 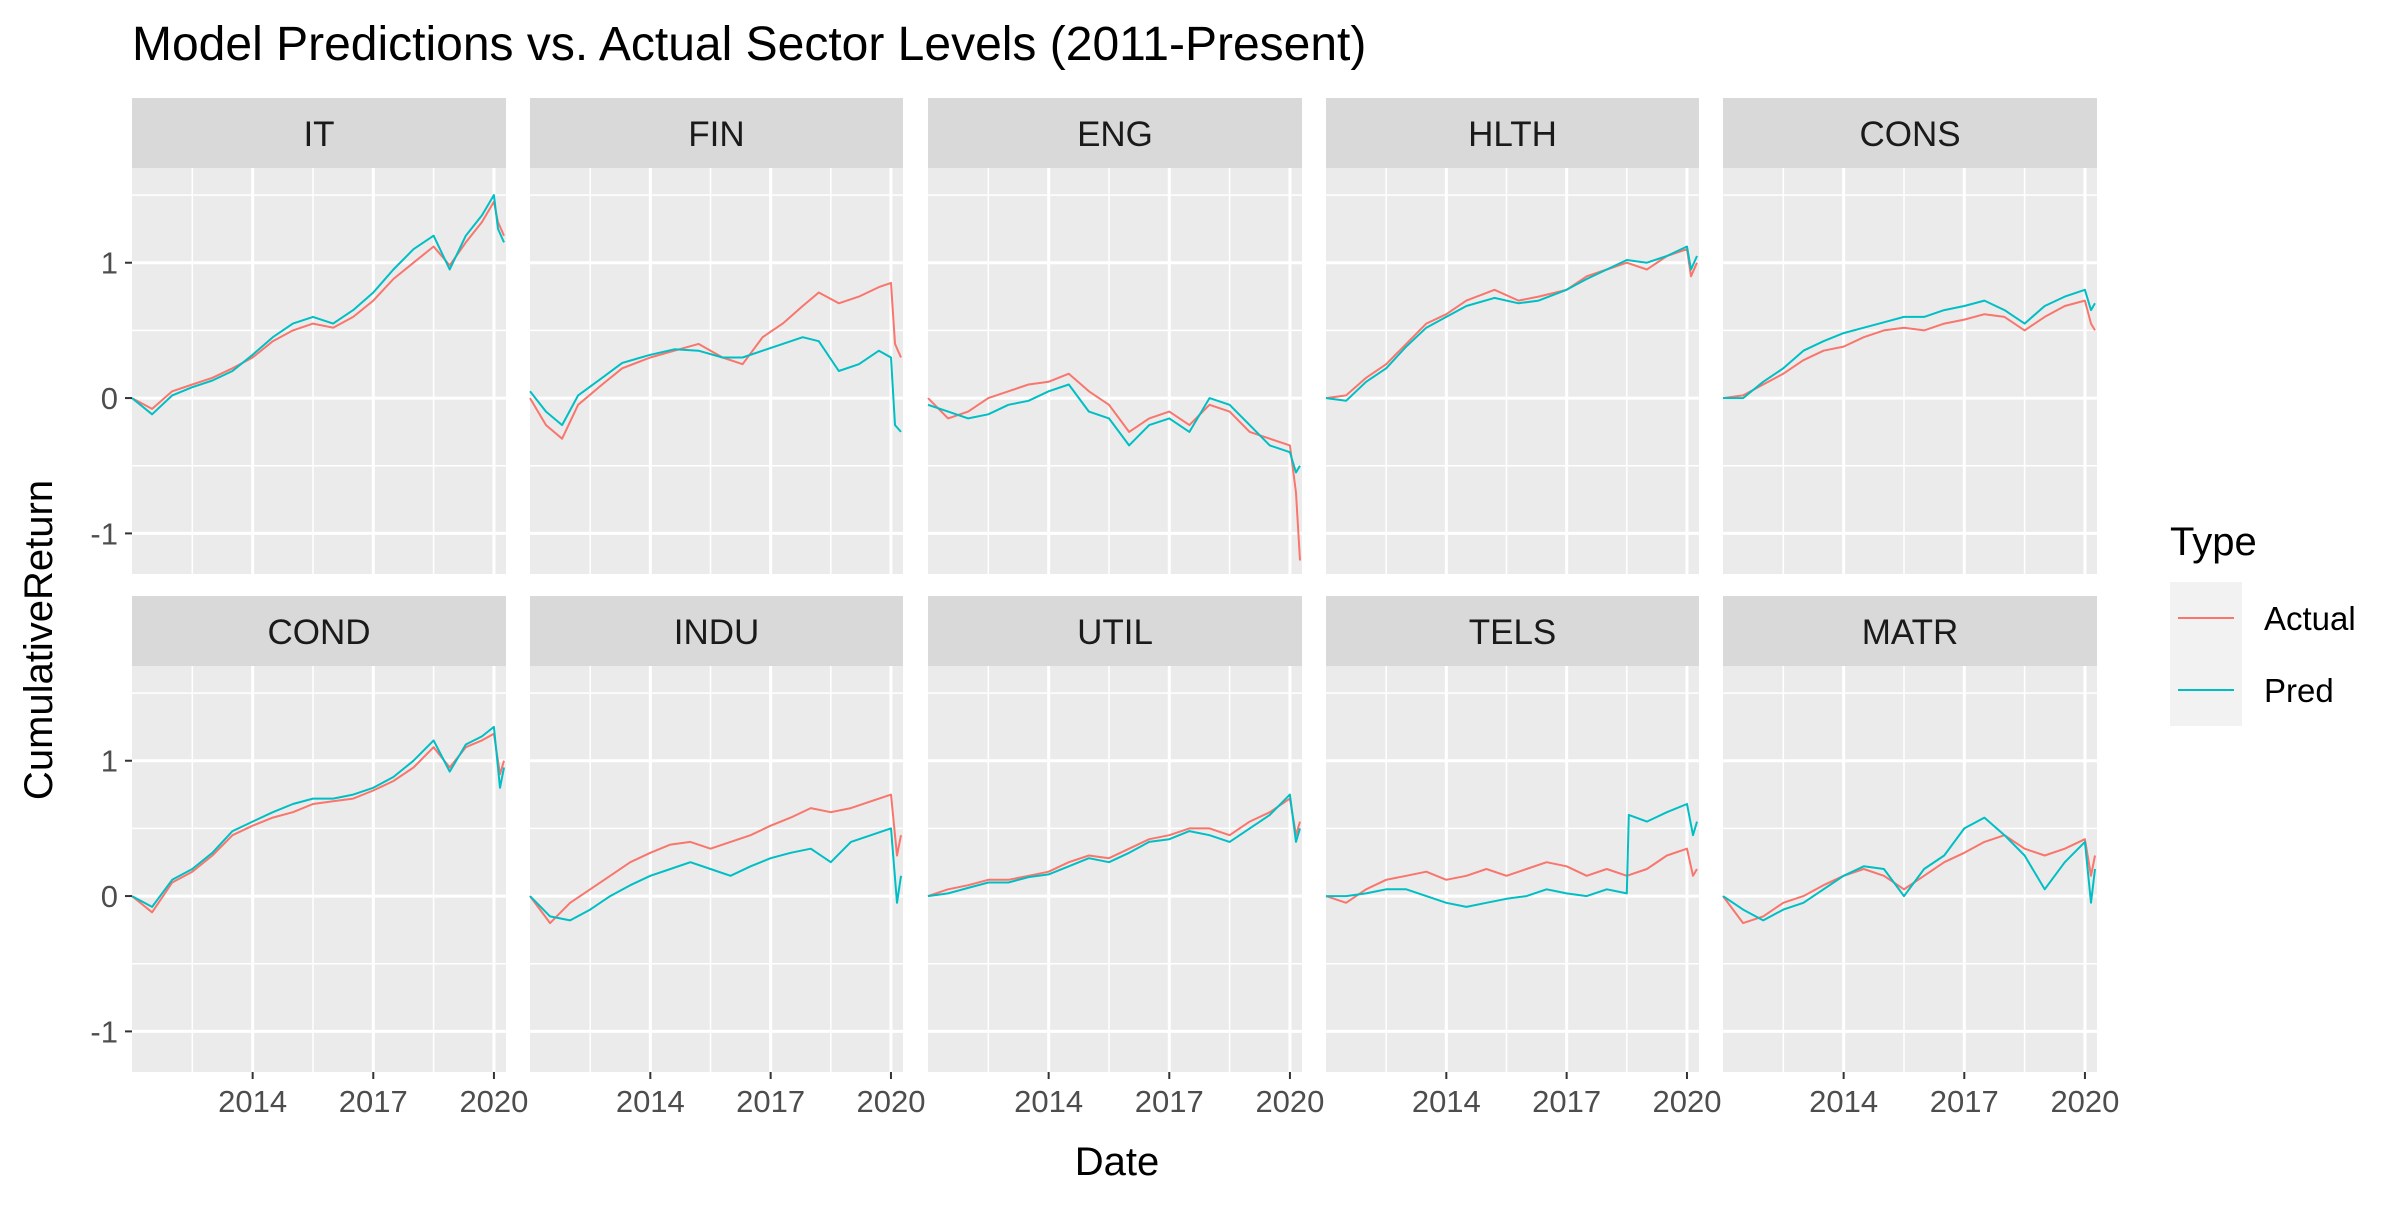 I want to click on facet-label: IT, so click(x=318, y=134).